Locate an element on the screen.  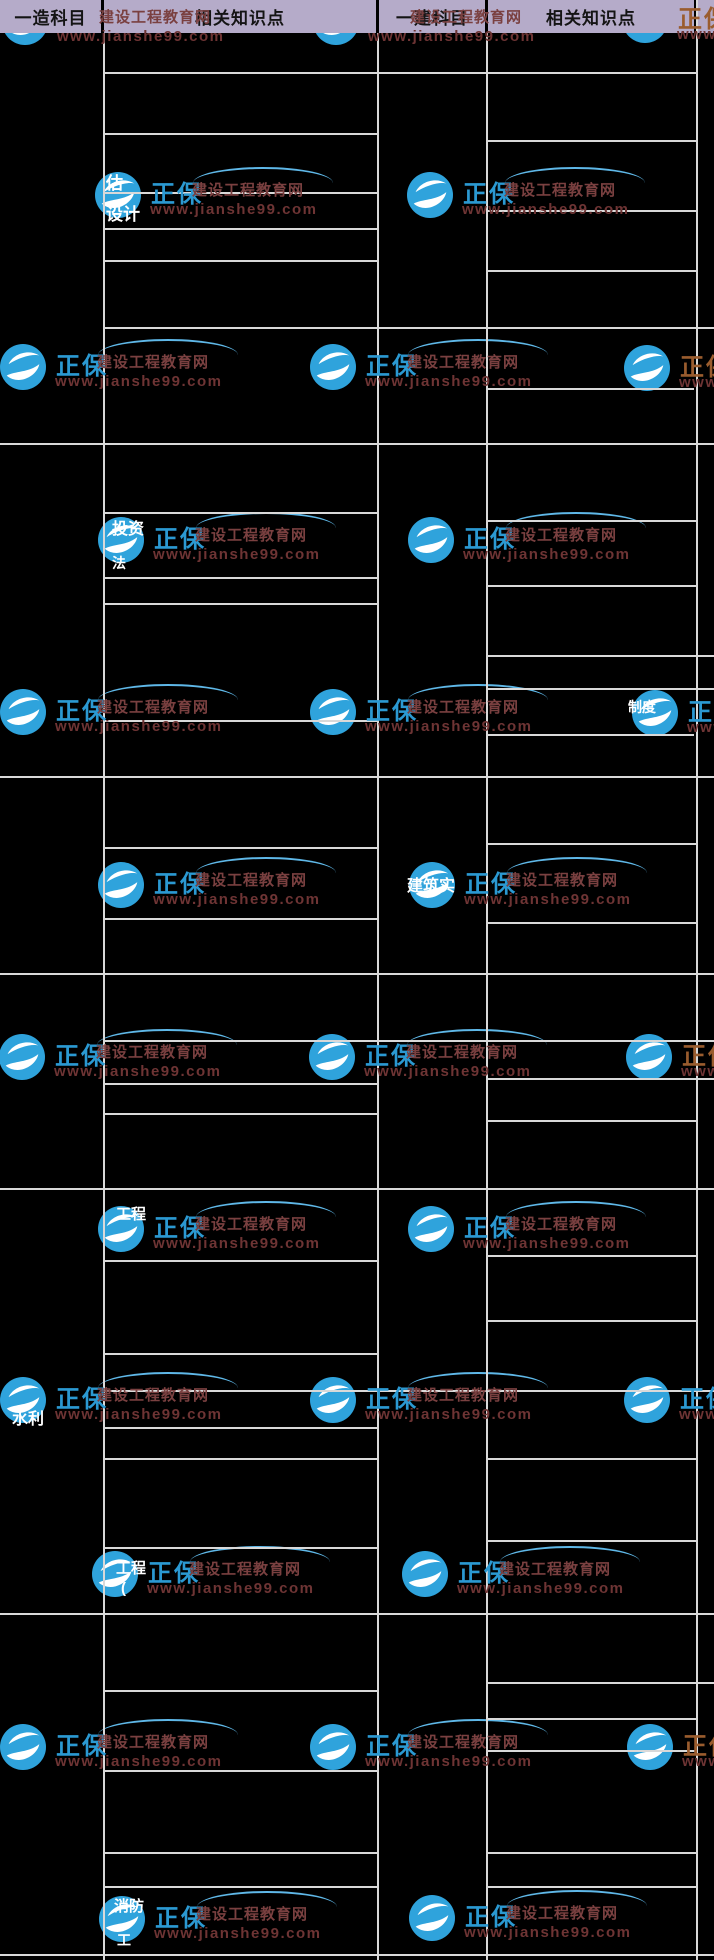
header-cell-yizao-subject: 一造科目 is located at coordinates (50, 16).